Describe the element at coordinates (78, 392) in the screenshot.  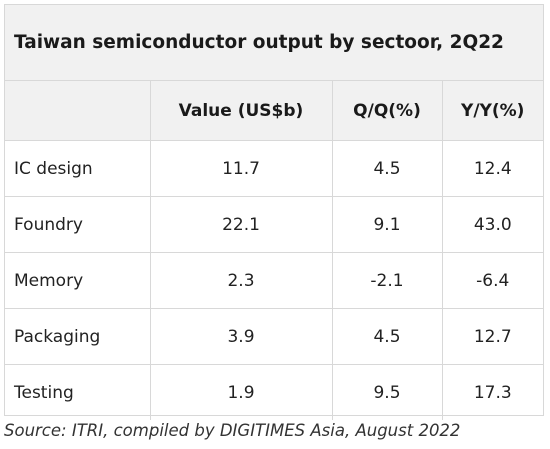
I see `sector-cell: Testing` at that location.